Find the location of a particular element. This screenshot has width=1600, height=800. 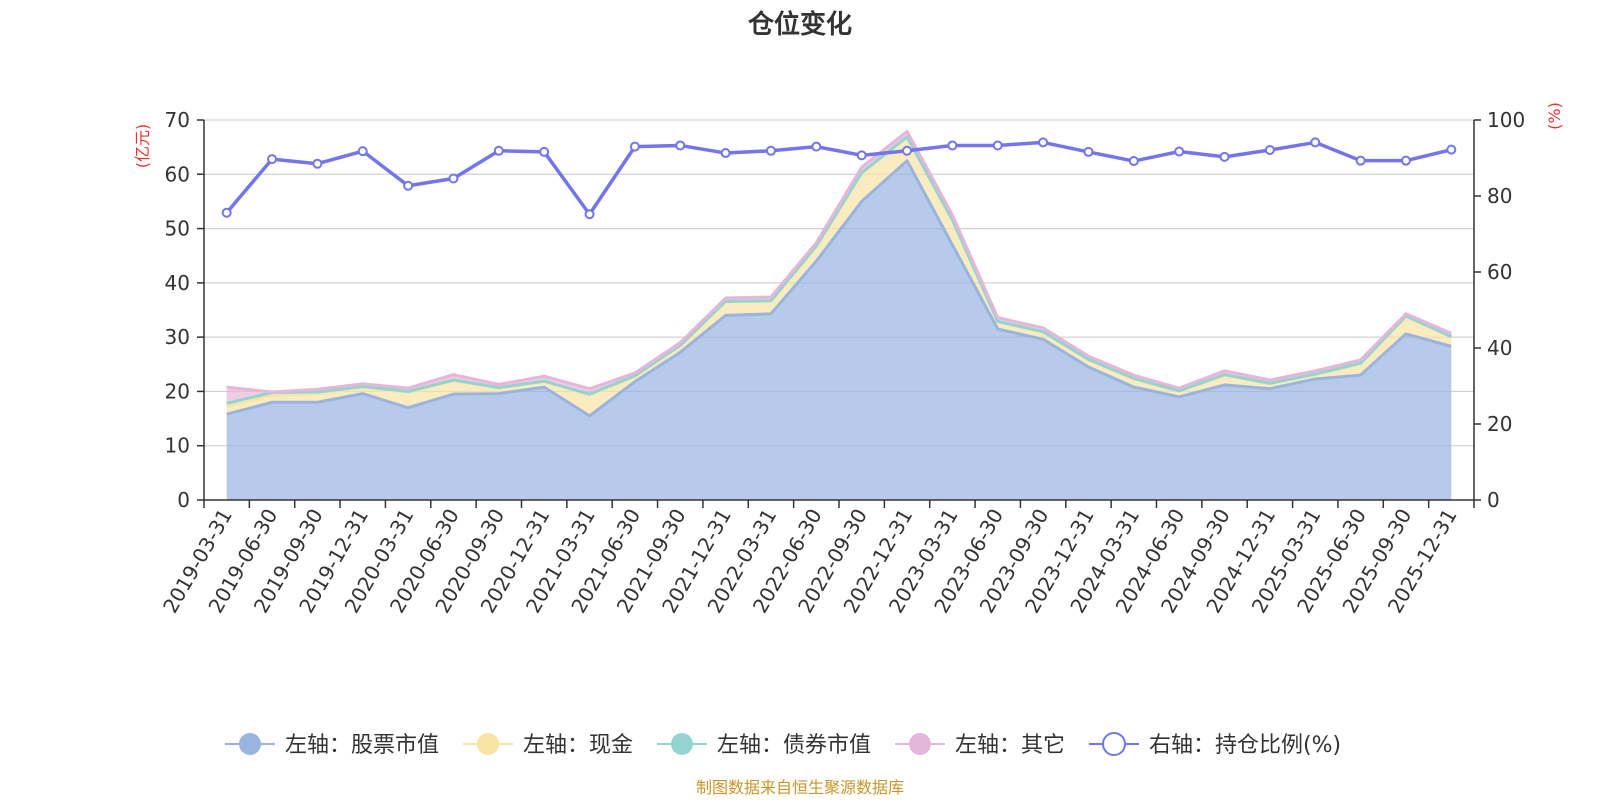

left-tick-label: 10 is located at coordinates (177, 446).